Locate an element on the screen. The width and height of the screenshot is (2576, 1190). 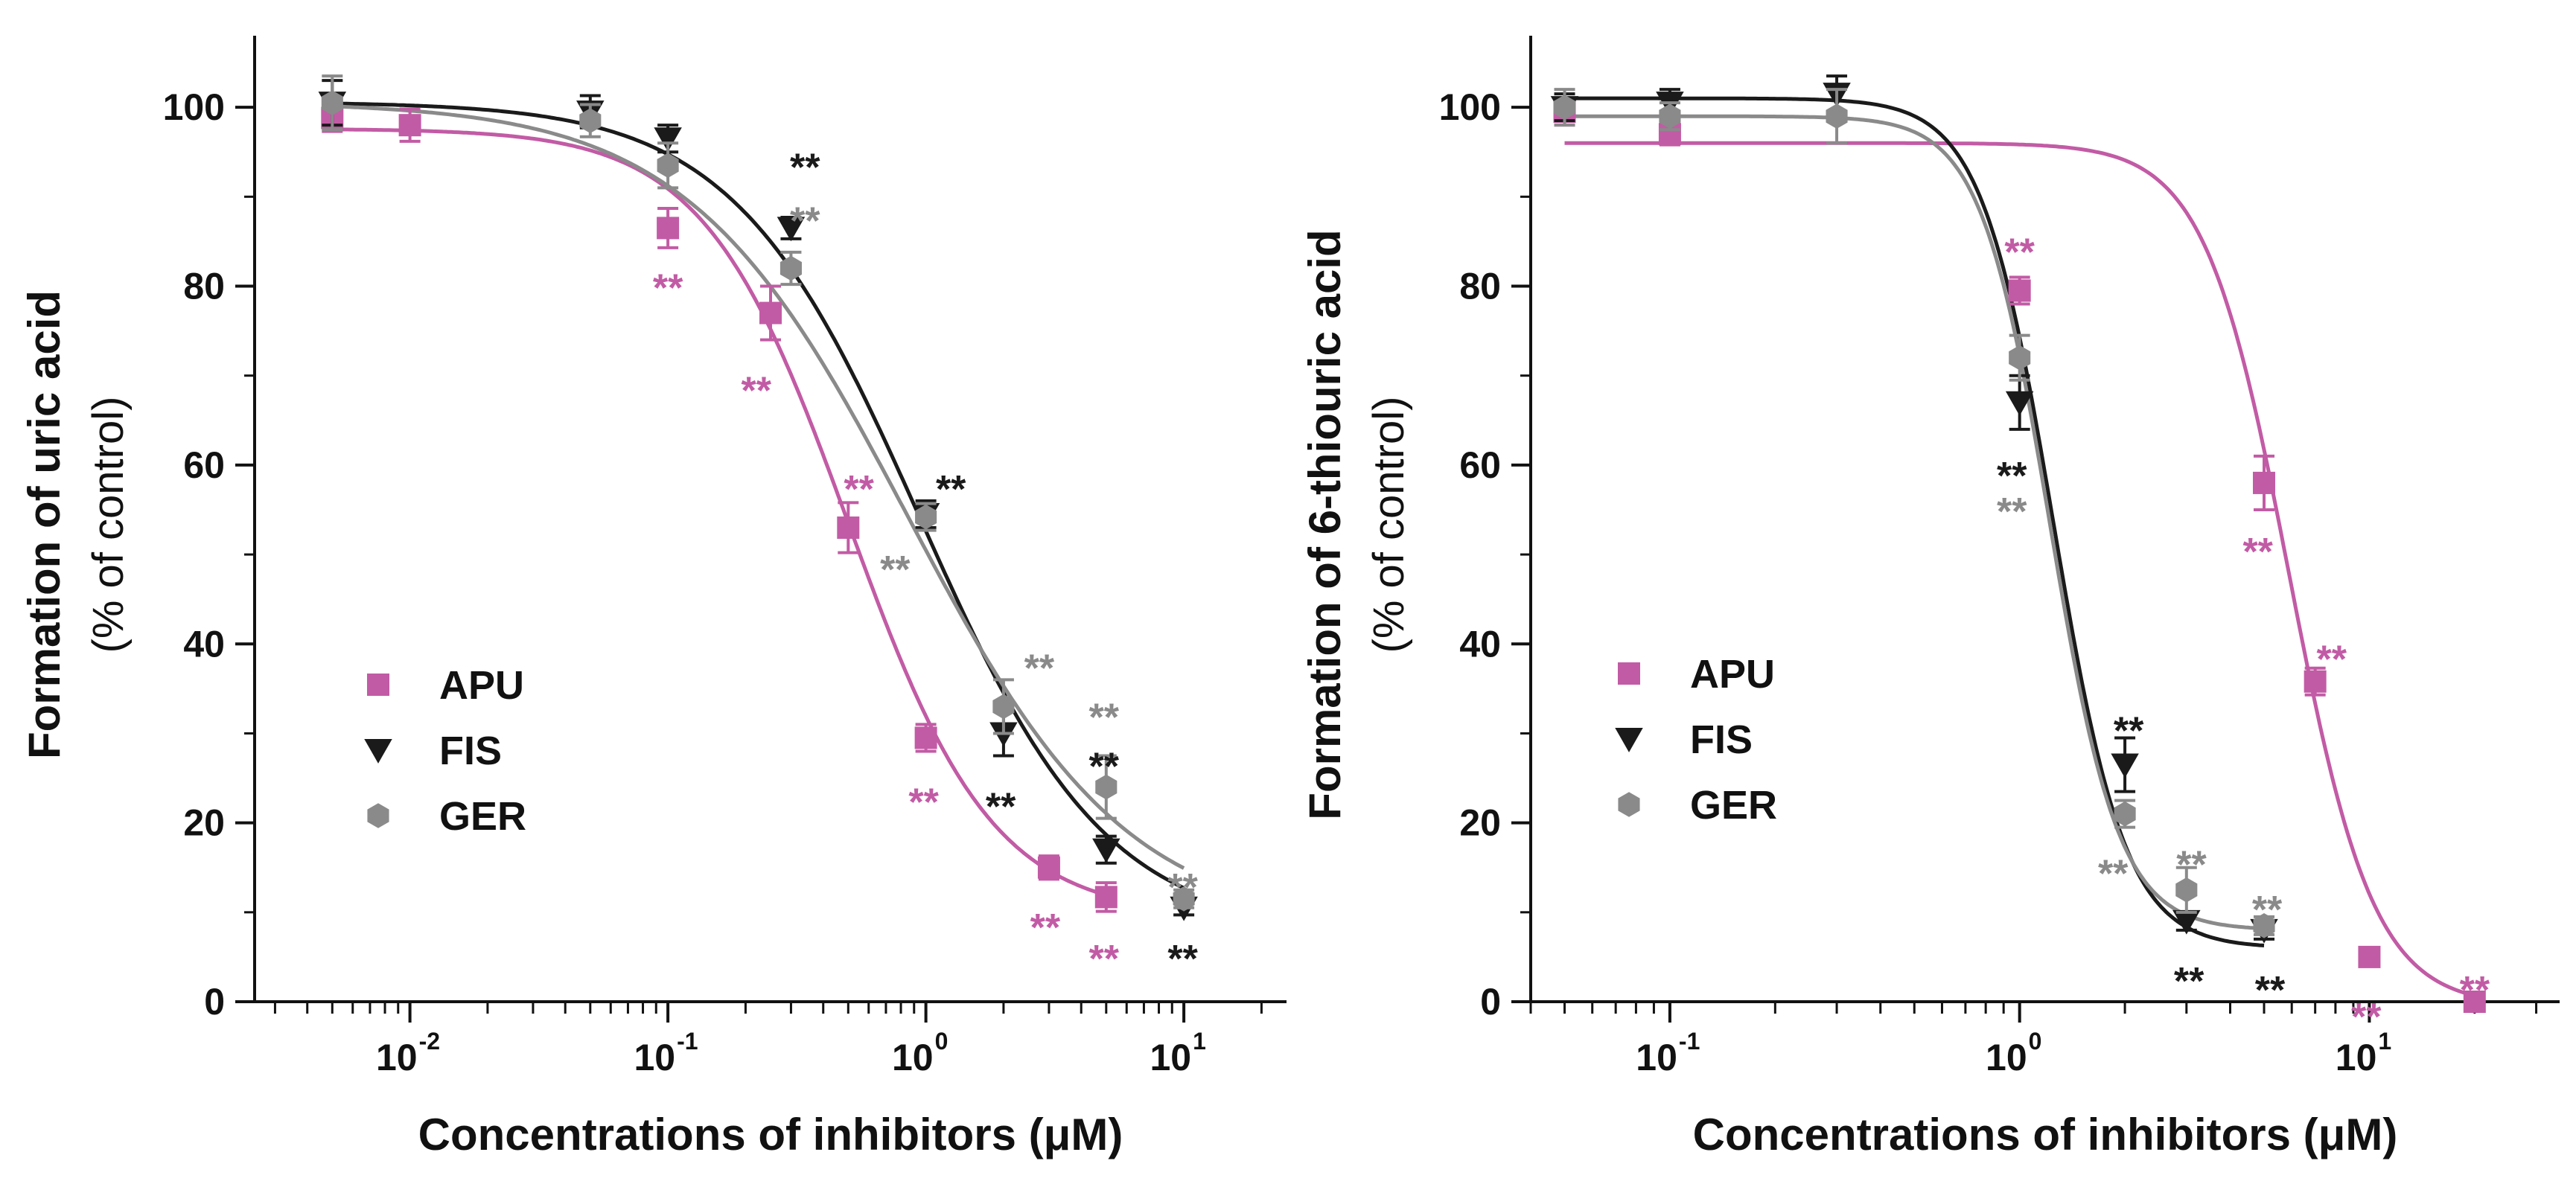
y-axis-subtitle: (% of control) is located at coordinates (1389, 525).